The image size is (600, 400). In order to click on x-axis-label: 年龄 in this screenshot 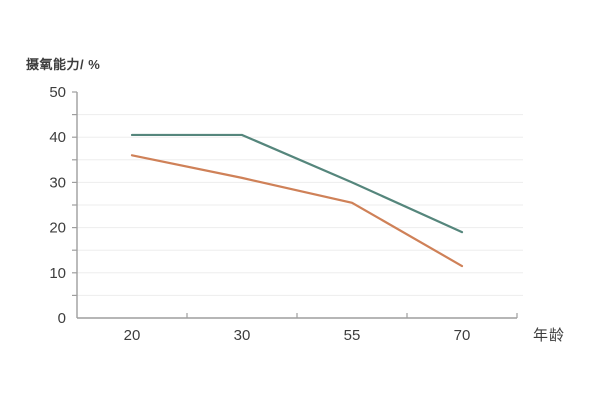, I will do `click(549, 335)`.